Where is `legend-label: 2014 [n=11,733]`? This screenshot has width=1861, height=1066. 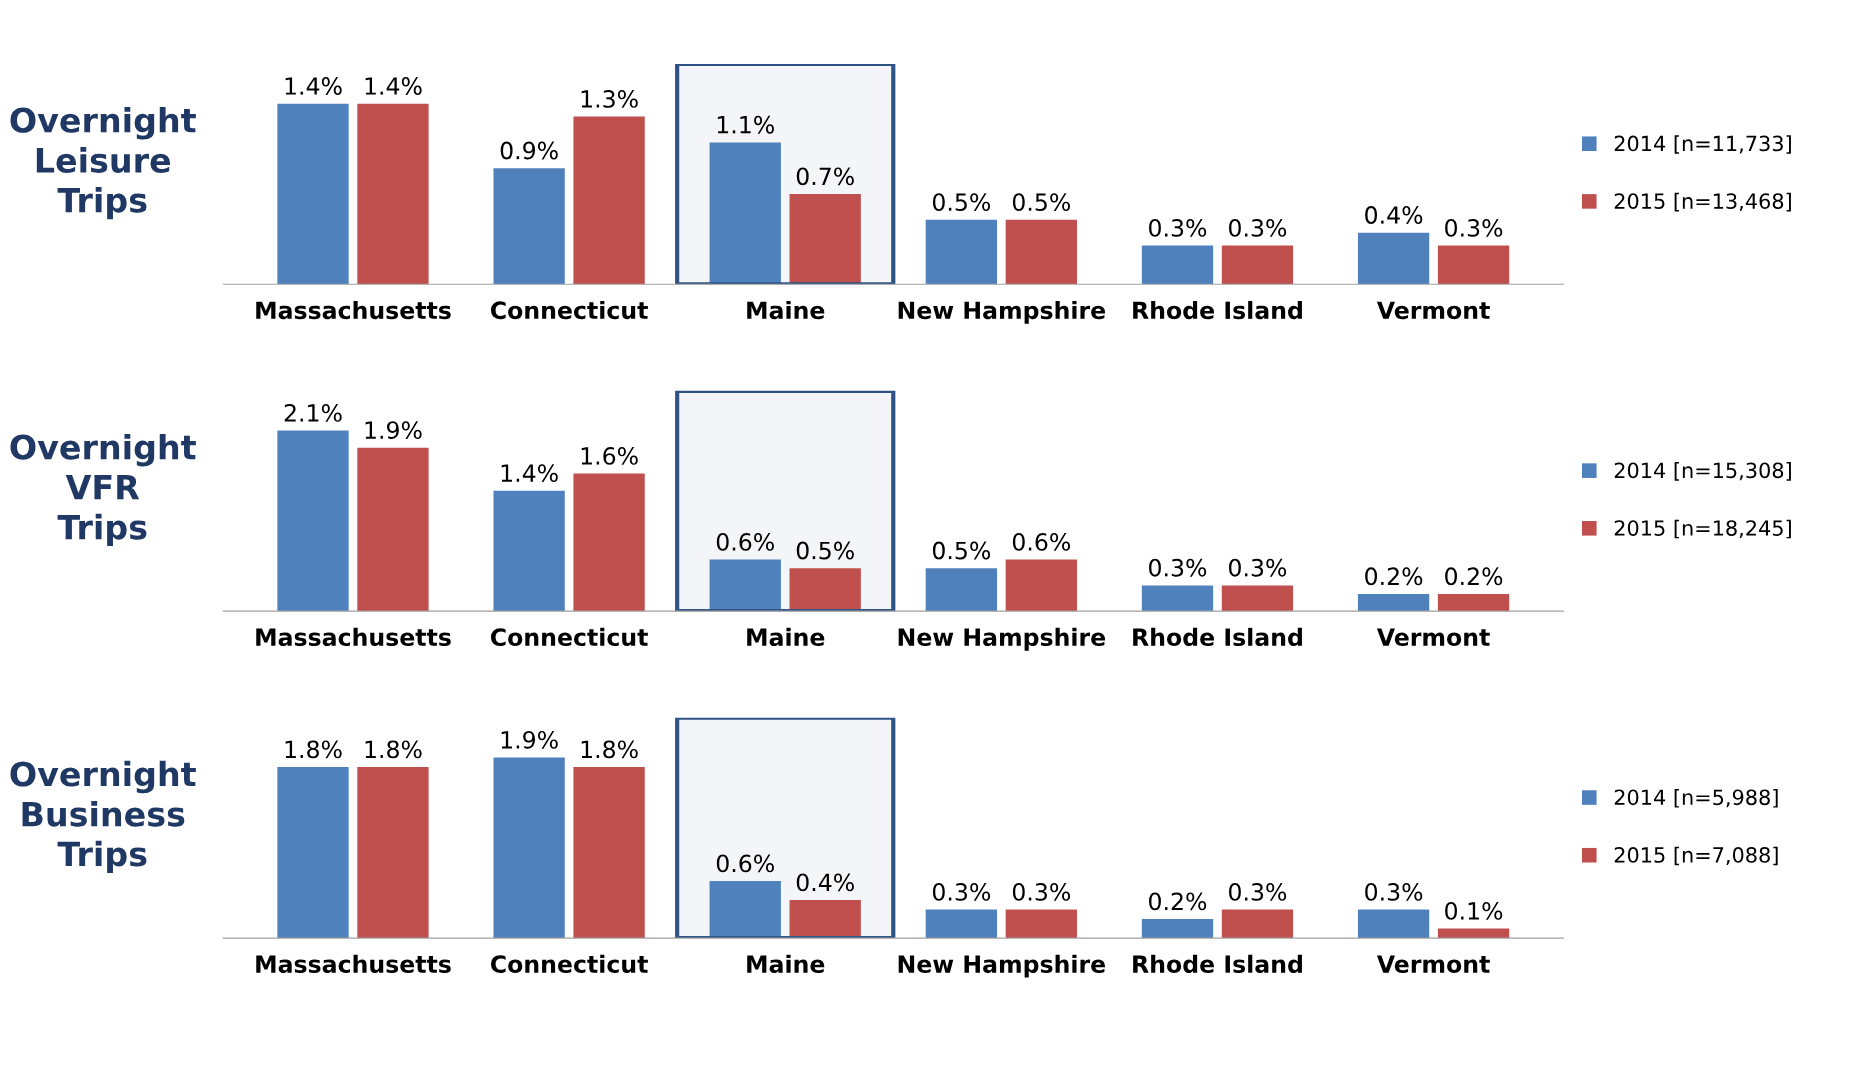 legend-label: 2014 [n=11,733] is located at coordinates (1702, 144).